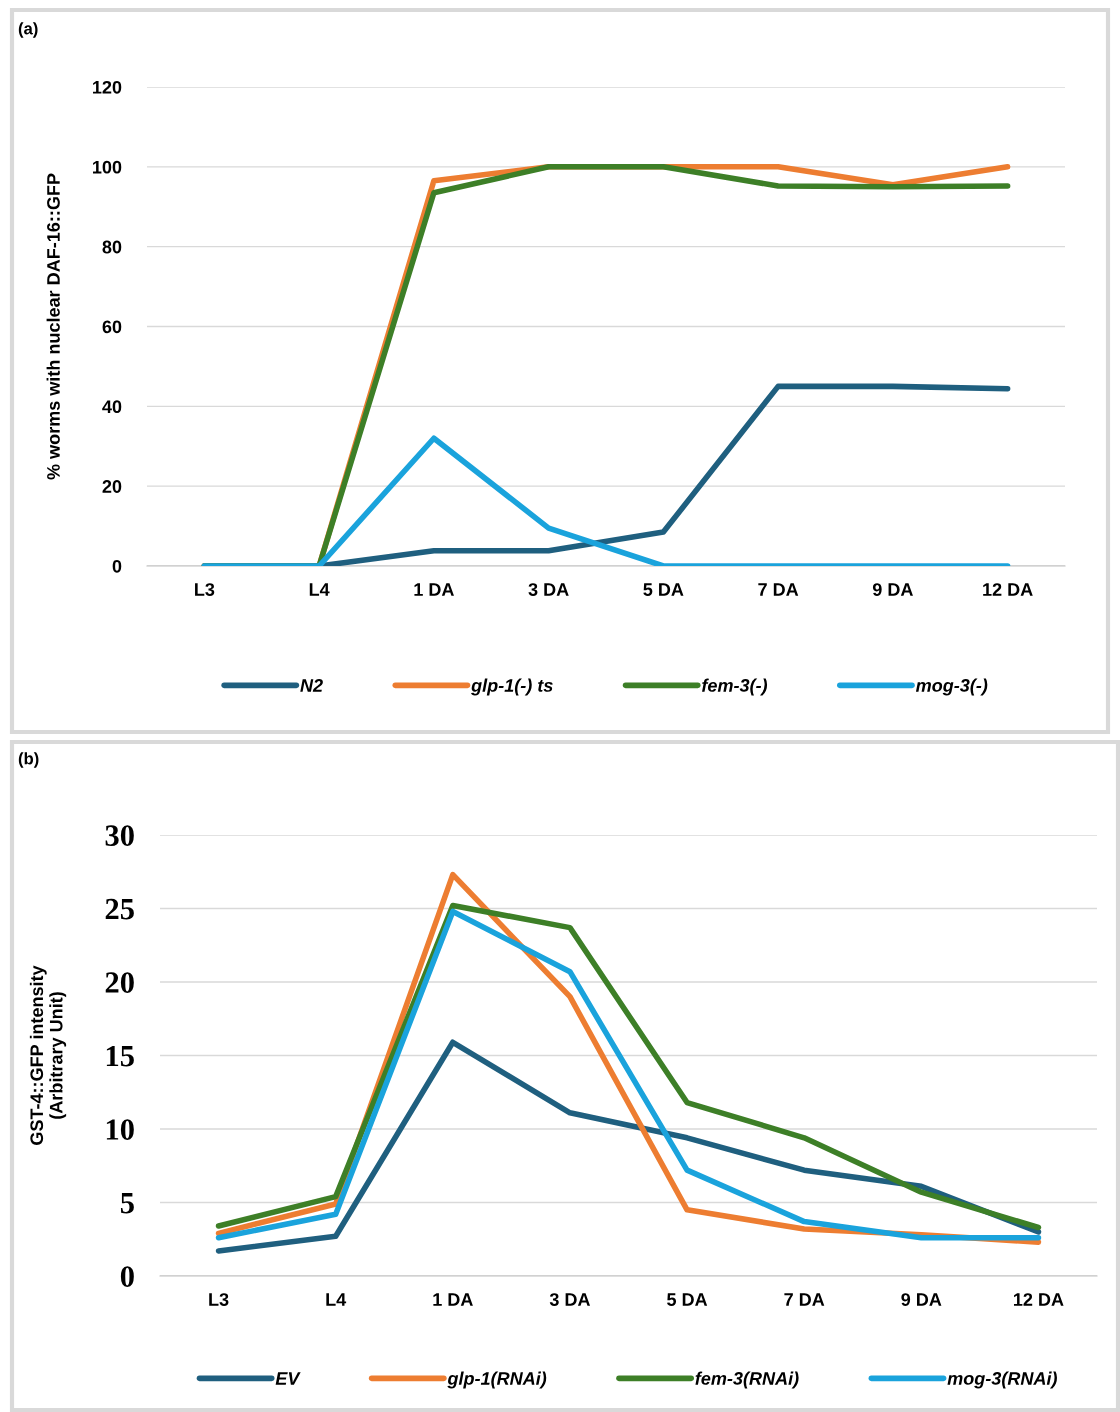 The height and width of the screenshot is (1412, 1120). I want to click on legend-label: EV, so click(288, 1378).